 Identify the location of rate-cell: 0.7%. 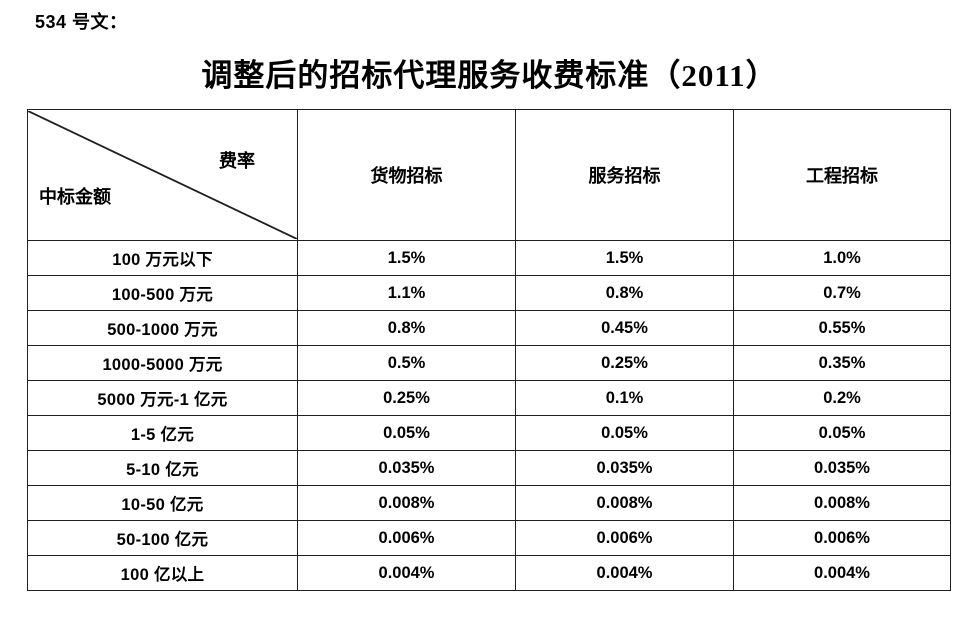
(842, 293).